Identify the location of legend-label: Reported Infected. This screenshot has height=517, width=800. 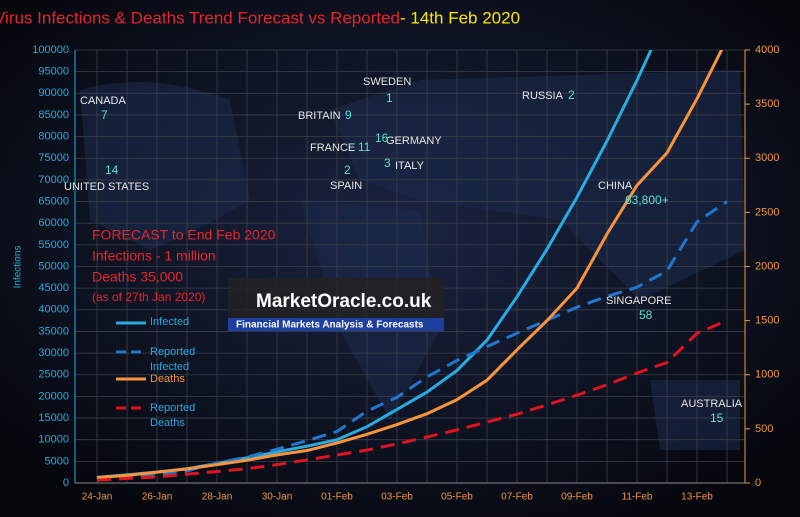
(173, 359).